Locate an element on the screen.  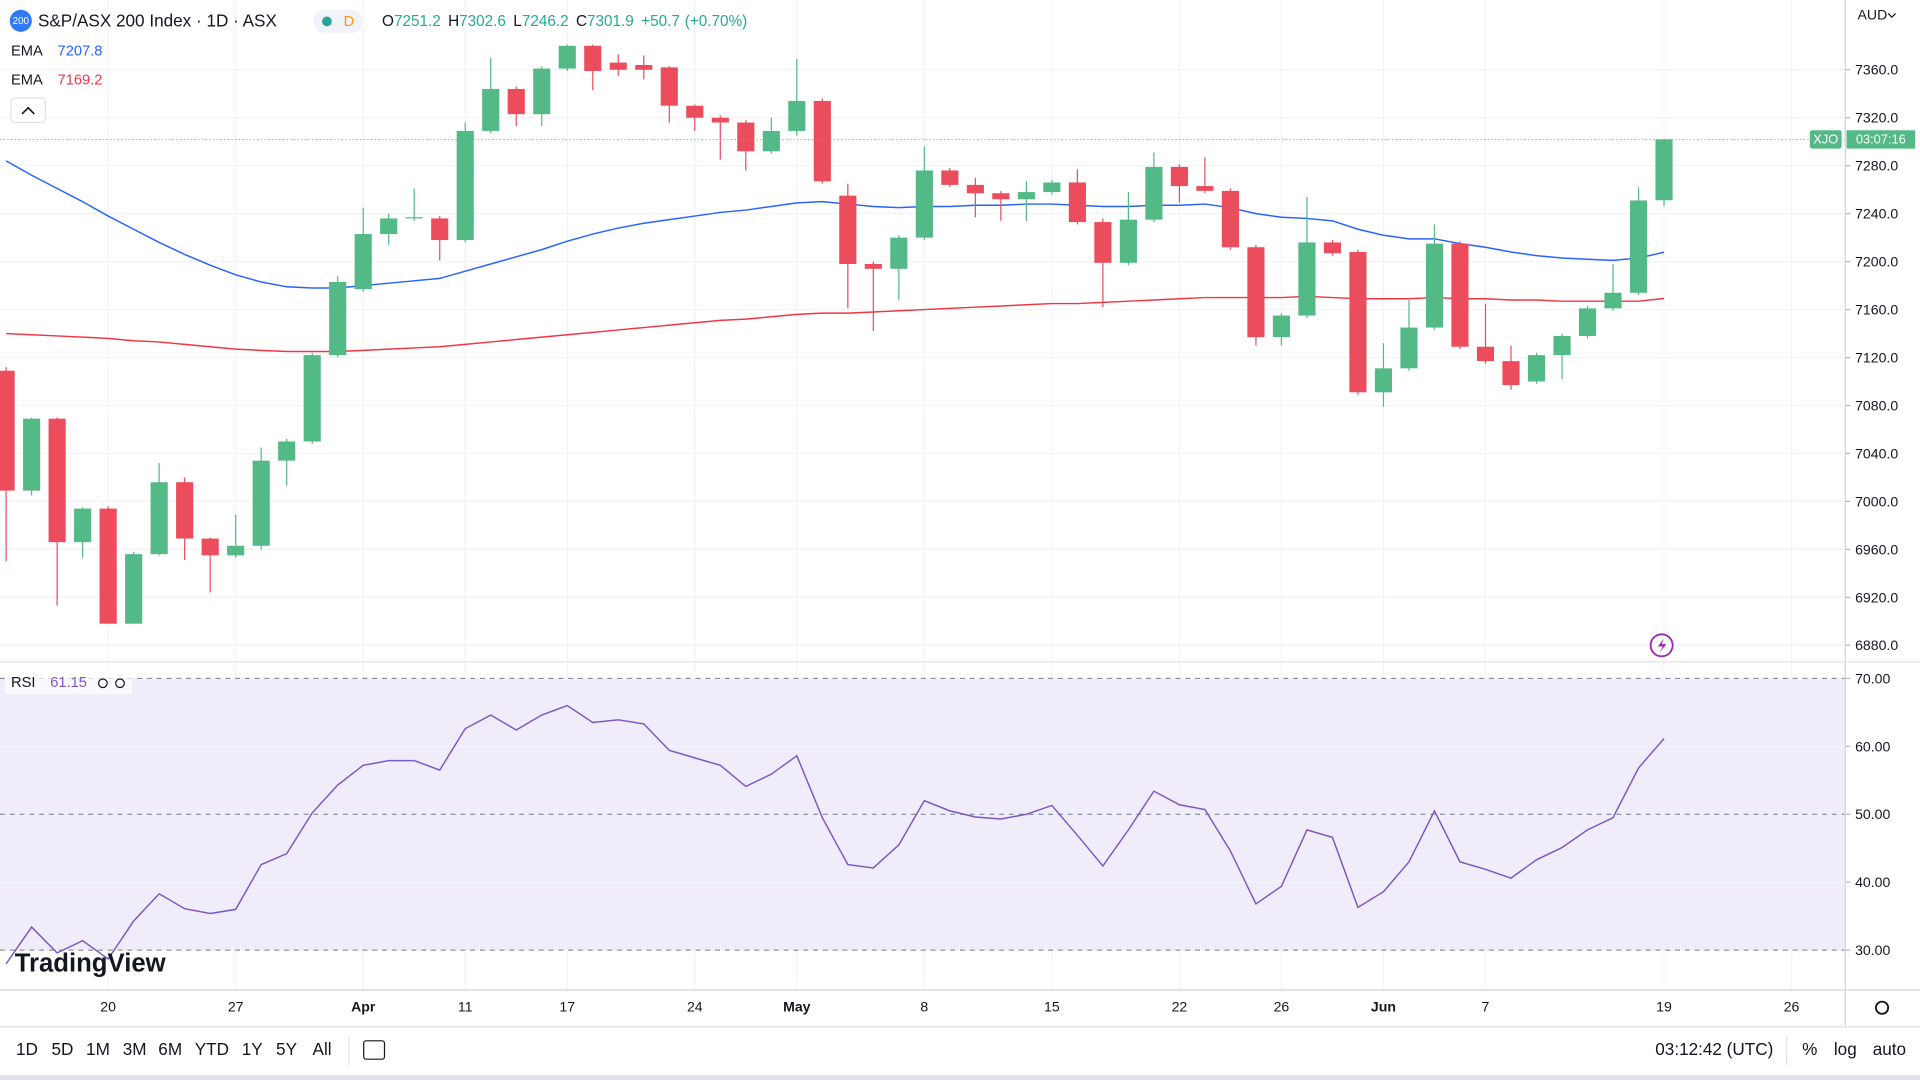
percent-toggle: % is located at coordinates (1809, 1049).